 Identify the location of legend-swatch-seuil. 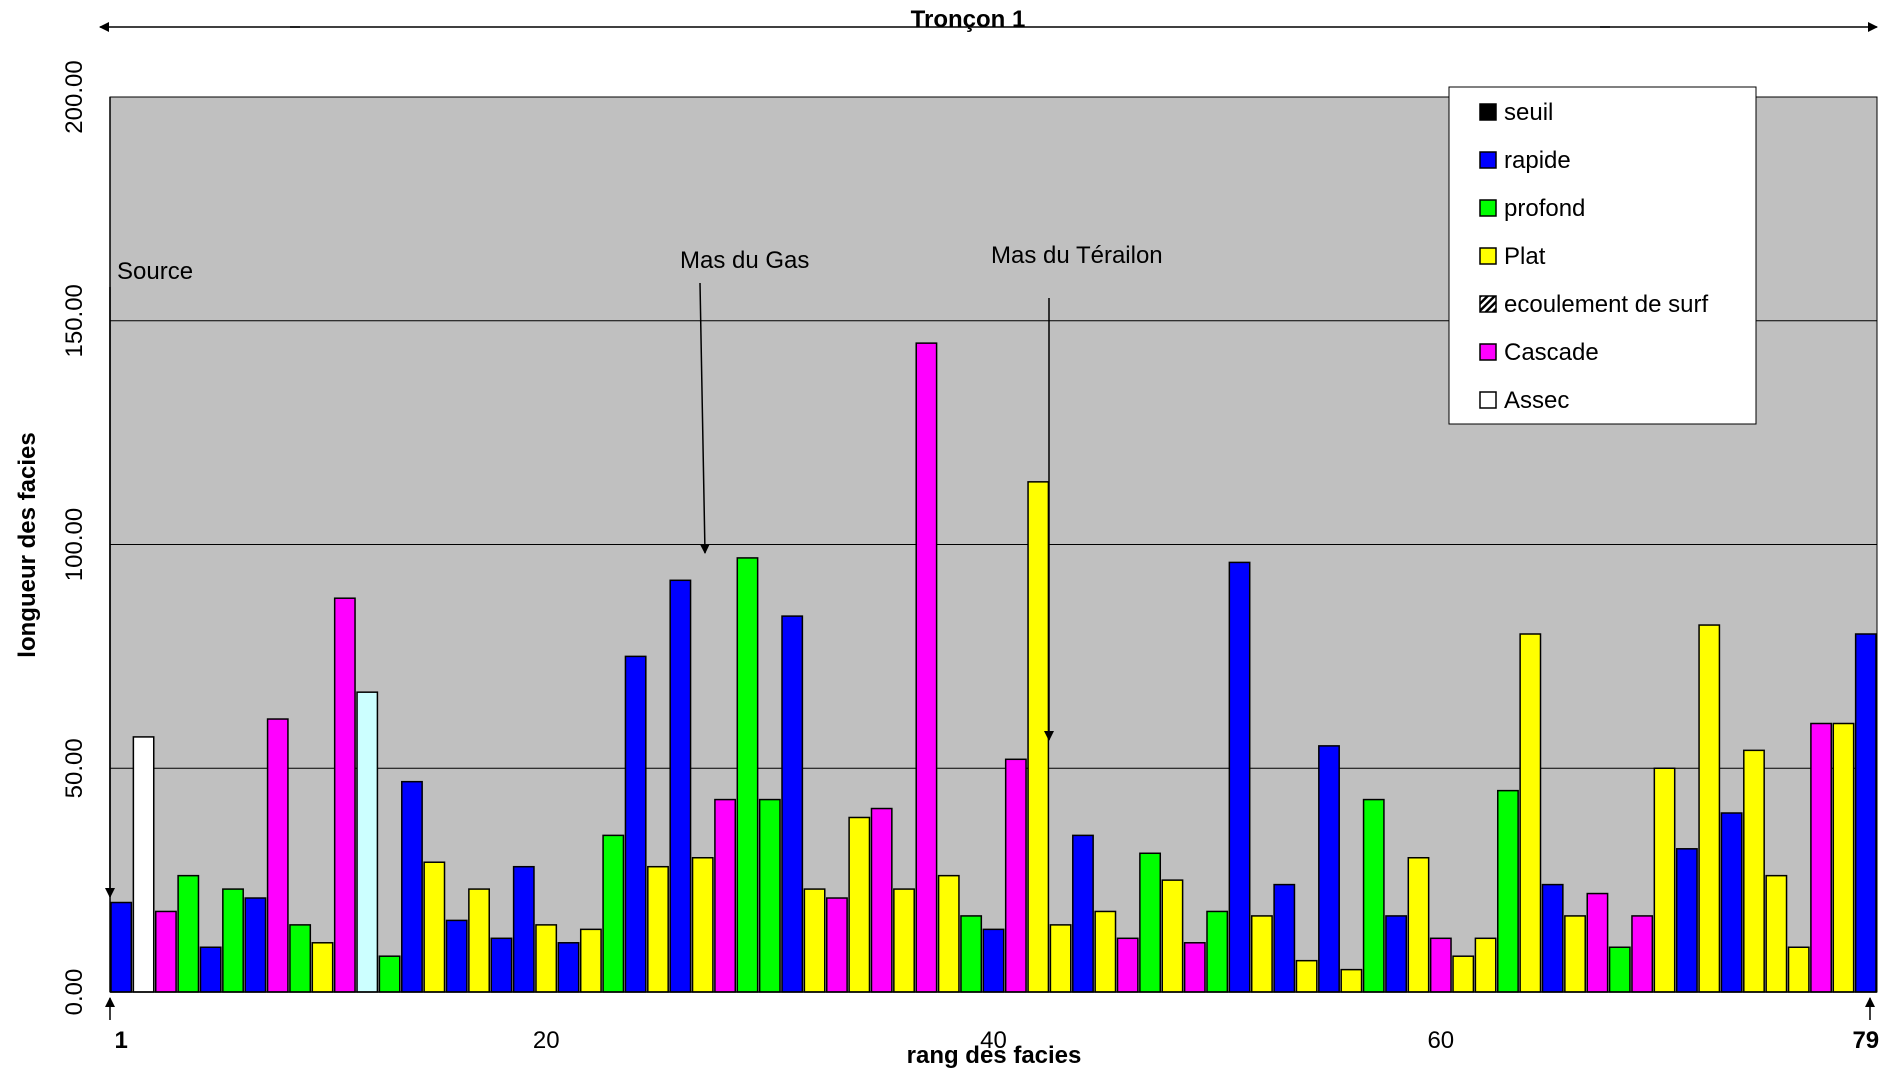
(1488, 112).